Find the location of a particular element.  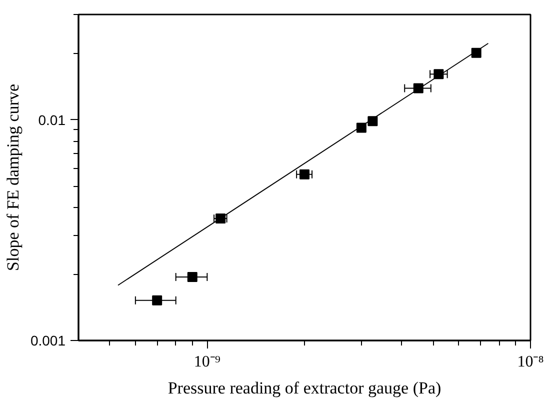

x-axis-title: Pressure reading of extractor gauge (Pa) is located at coordinates (305, 388).